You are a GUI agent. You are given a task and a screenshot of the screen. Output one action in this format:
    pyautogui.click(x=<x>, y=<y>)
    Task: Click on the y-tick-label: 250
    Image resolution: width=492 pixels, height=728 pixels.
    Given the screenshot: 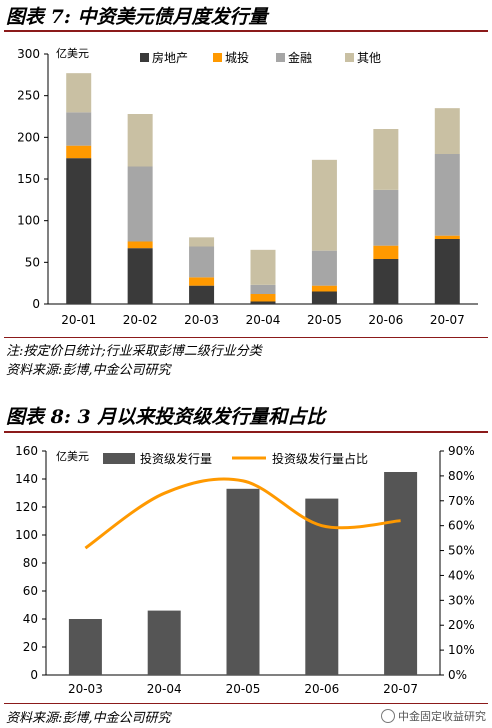 What is the action you would take?
    pyautogui.click(x=28, y=96)
    